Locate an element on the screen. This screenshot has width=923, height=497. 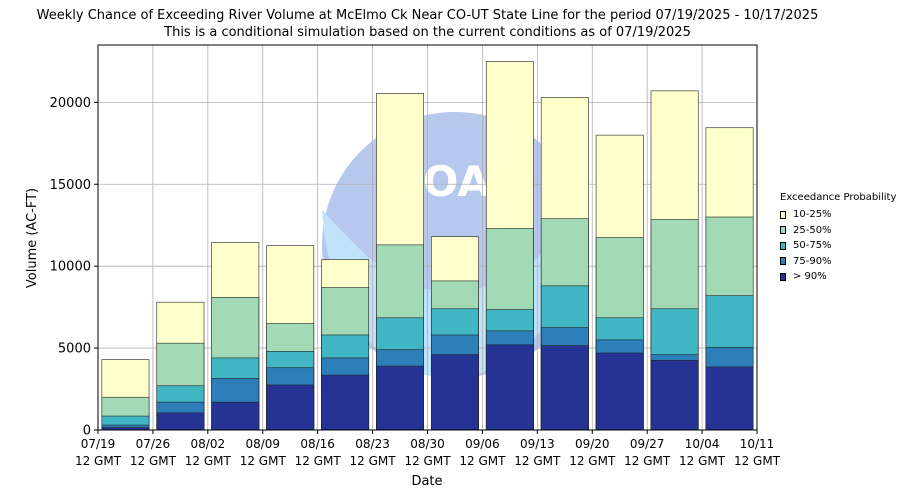
x-tick-label-date: 08/02 is located at coordinates (208, 444).